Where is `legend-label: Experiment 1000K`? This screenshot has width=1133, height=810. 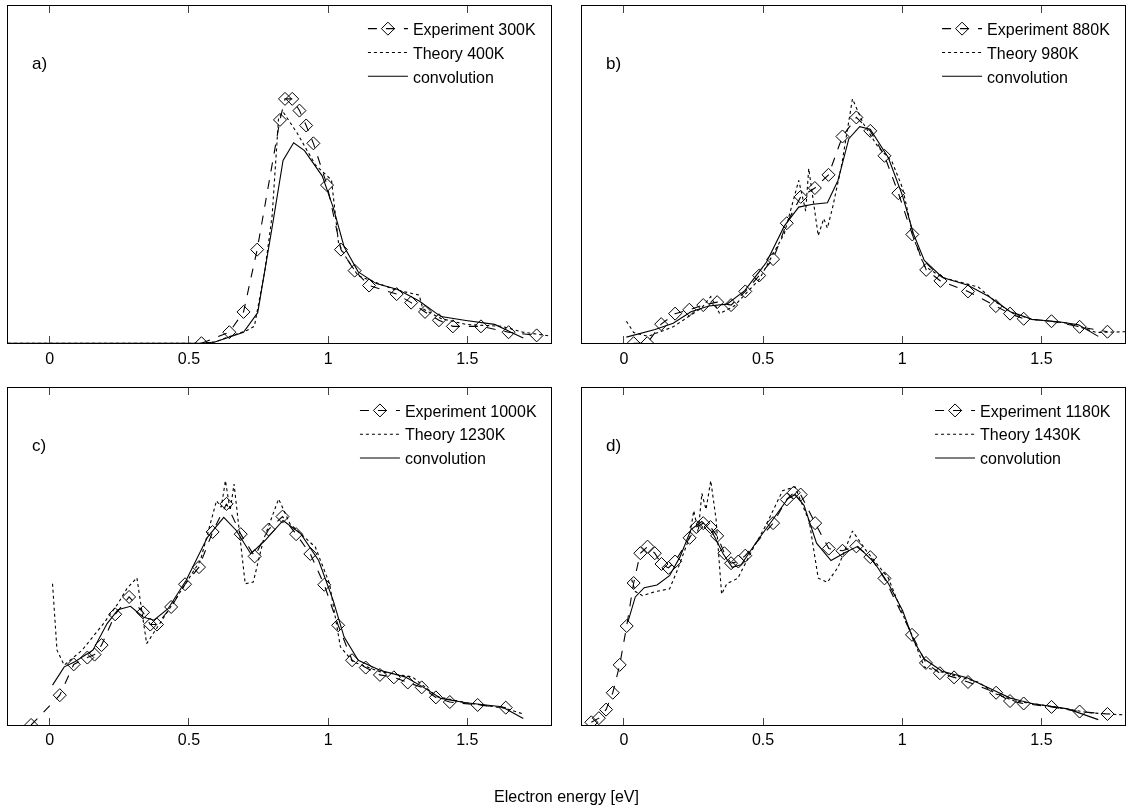 legend-label: Experiment 1000K is located at coordinates (470, 411).